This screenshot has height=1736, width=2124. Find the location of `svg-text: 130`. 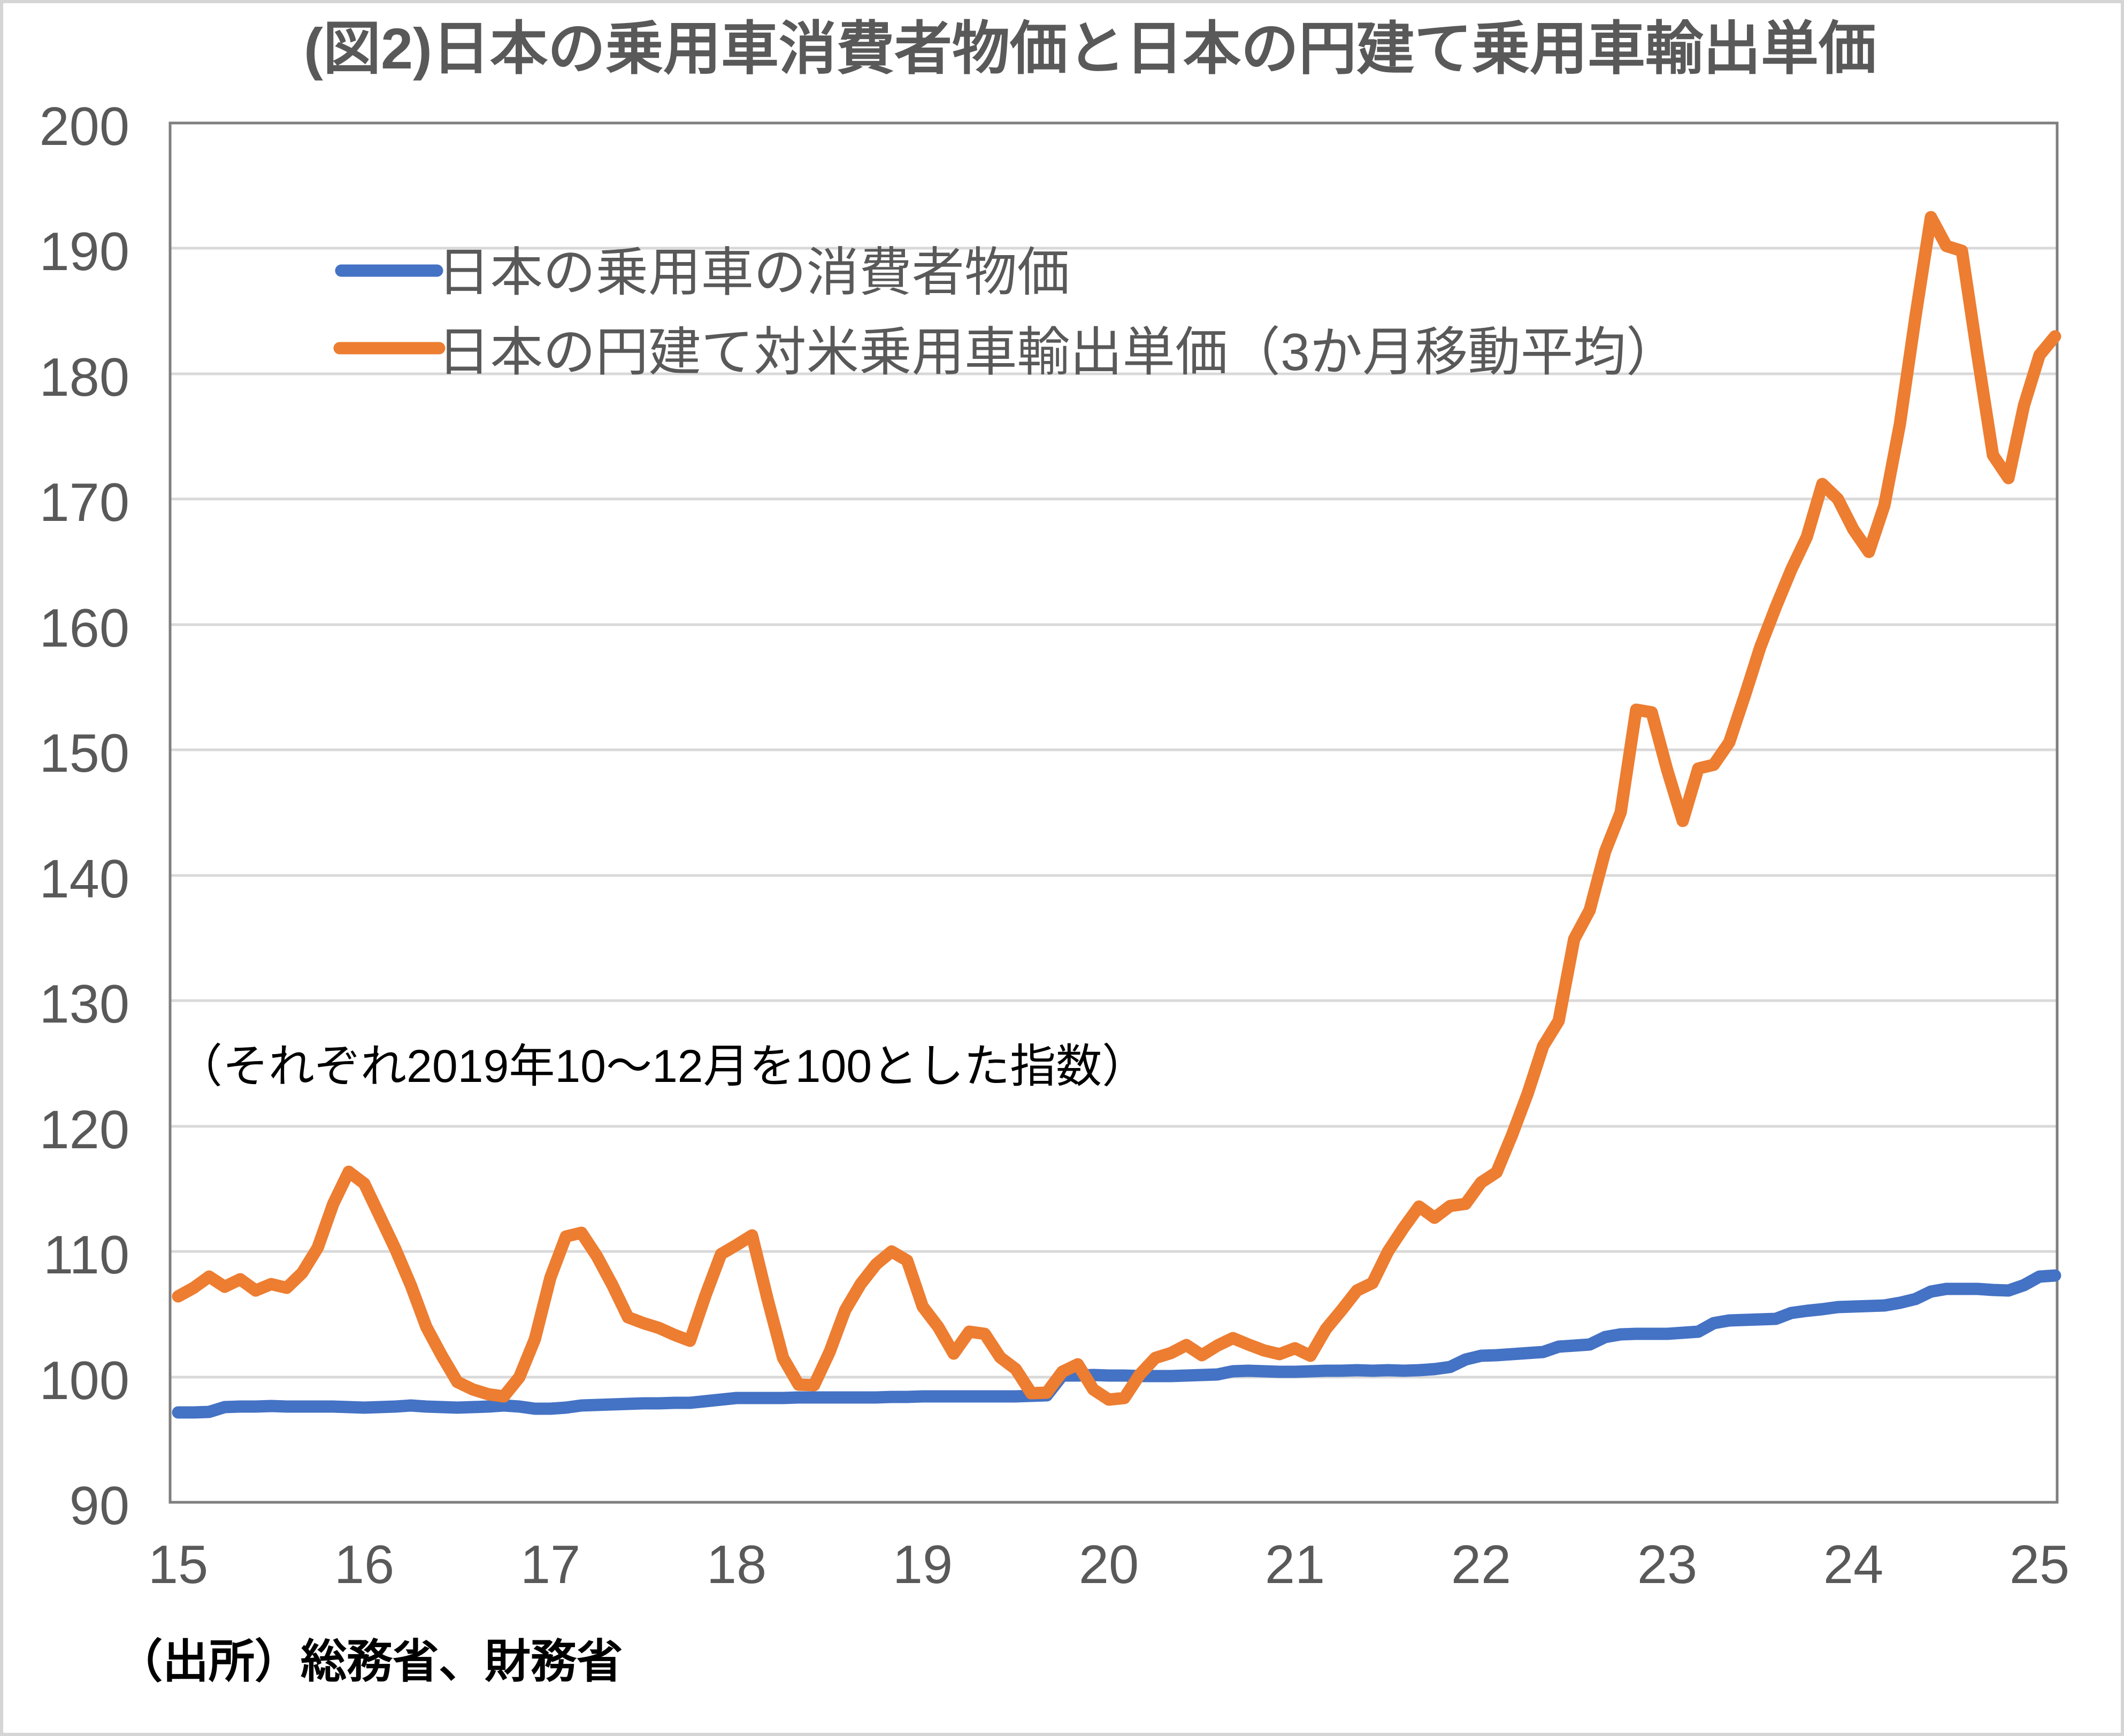

svg-text: 130 is located at coordinates (84, 1004).